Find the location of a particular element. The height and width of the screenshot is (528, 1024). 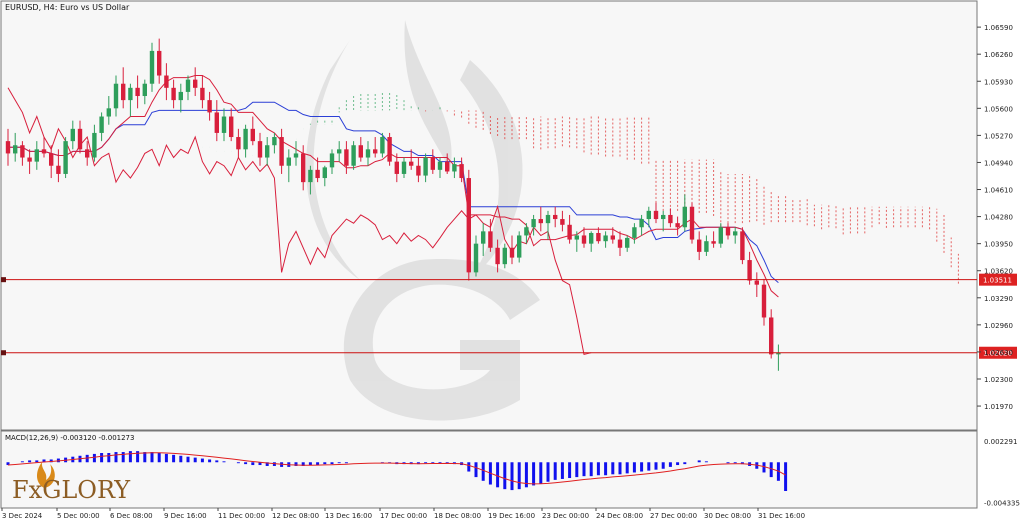

time-tick-label: 9 Dec 16:00 is located at coordinates (185, 516).